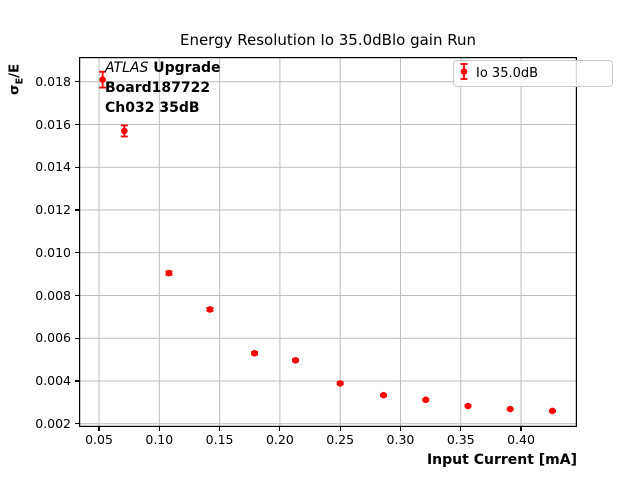 The height and width of the screenshot is (480, 640). I want to click on x-tick-label: 0.30, so click(400, 439).